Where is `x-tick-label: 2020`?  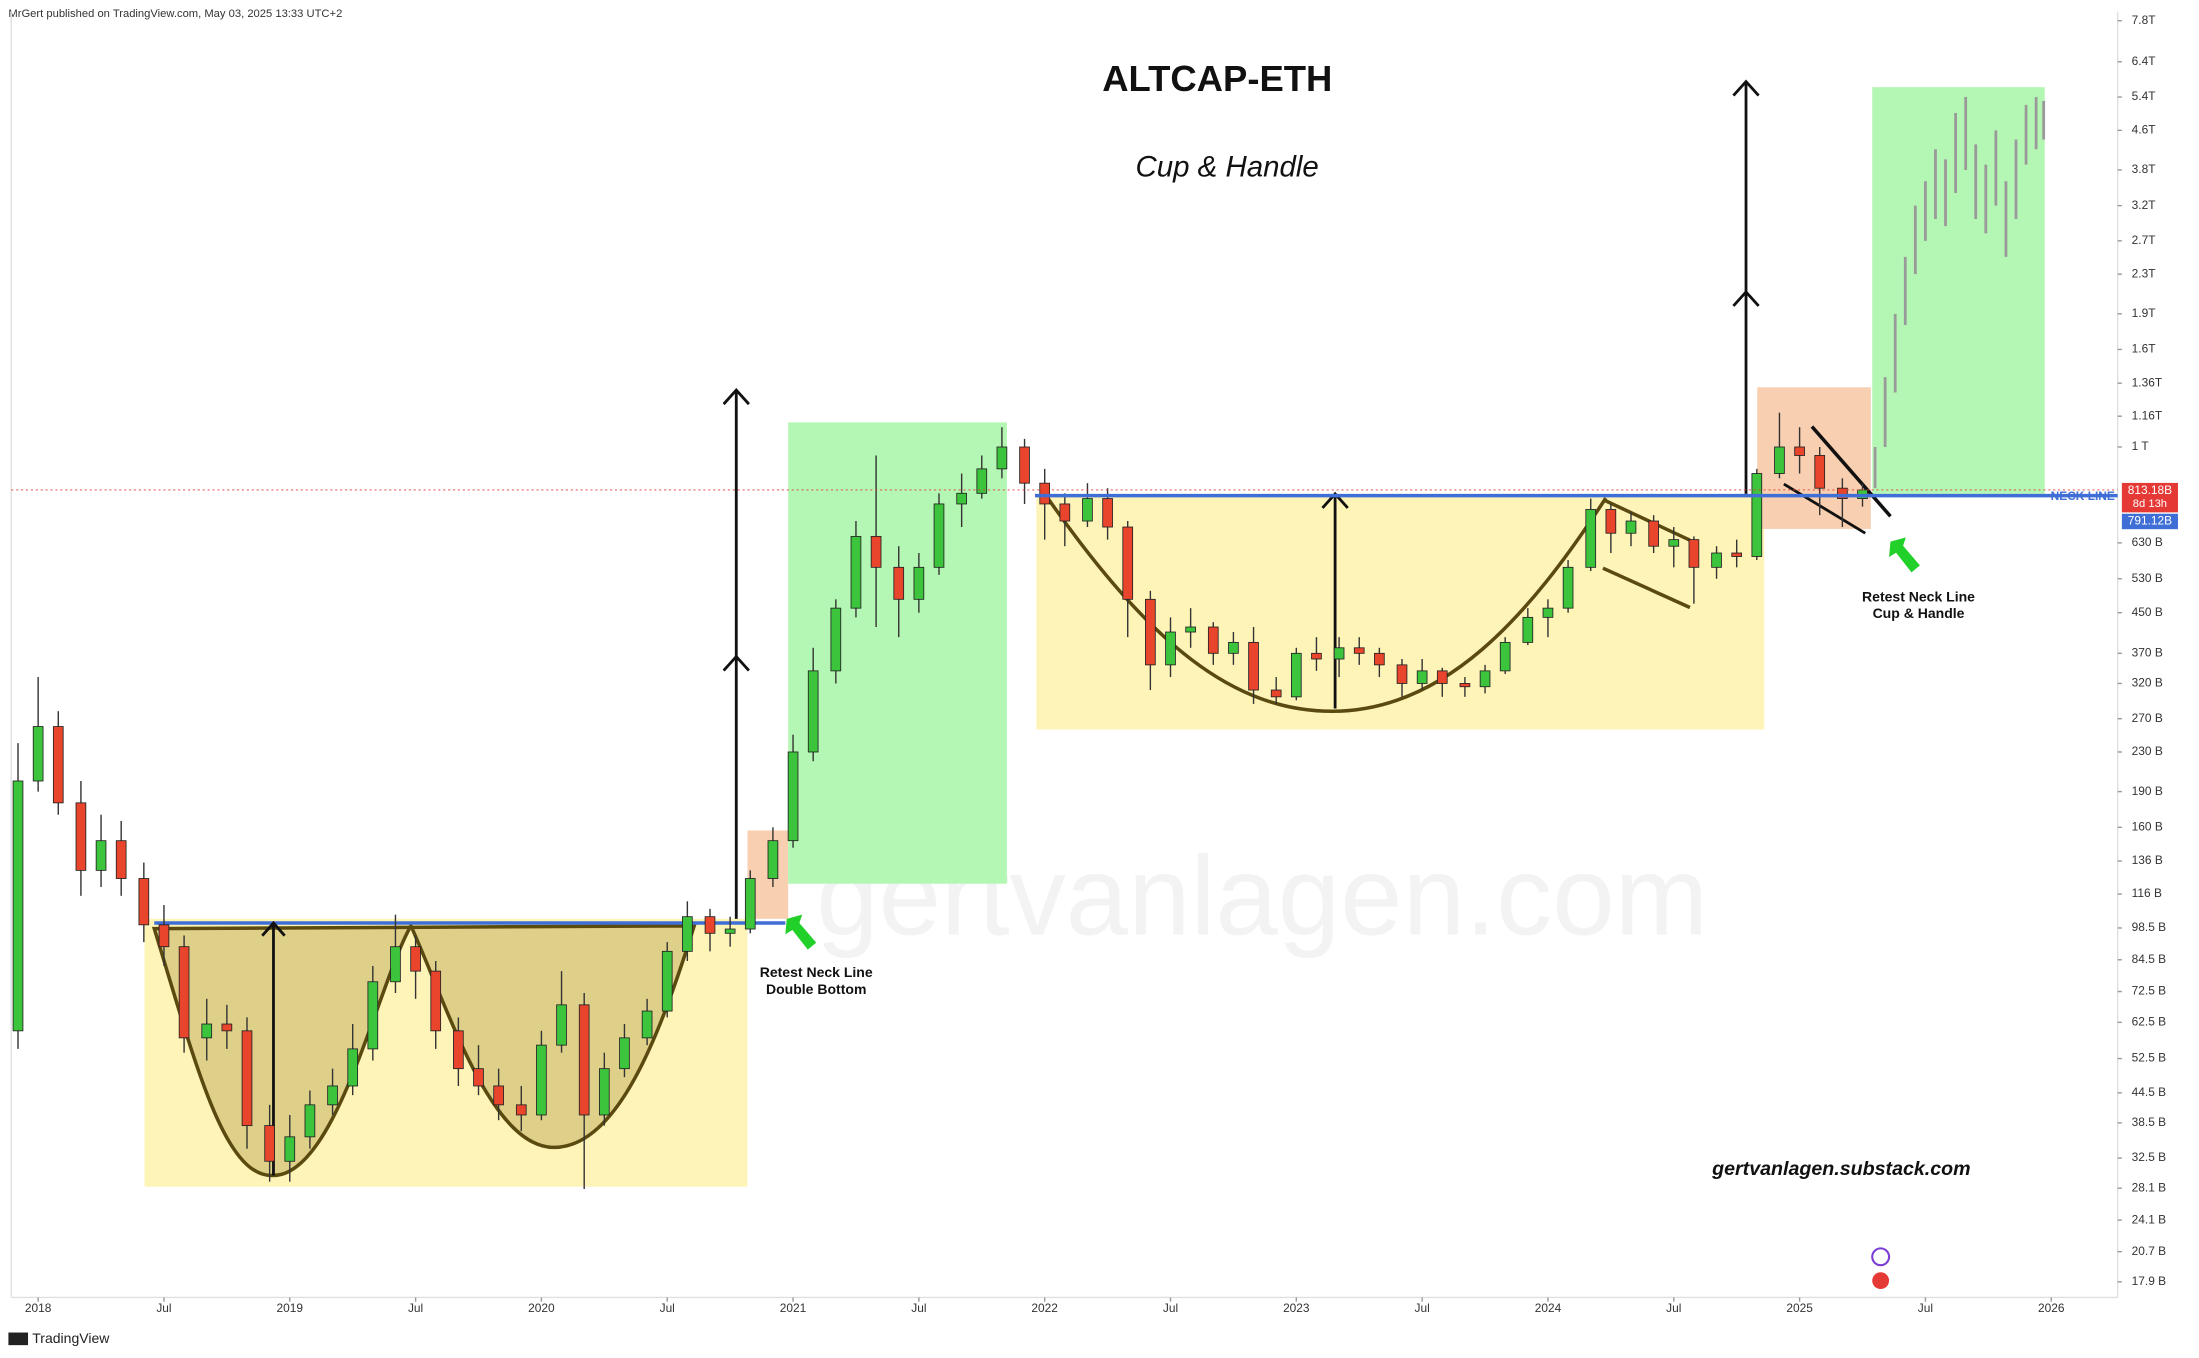 x-tick-label: 2020 is located at coordinates (541, 1308).